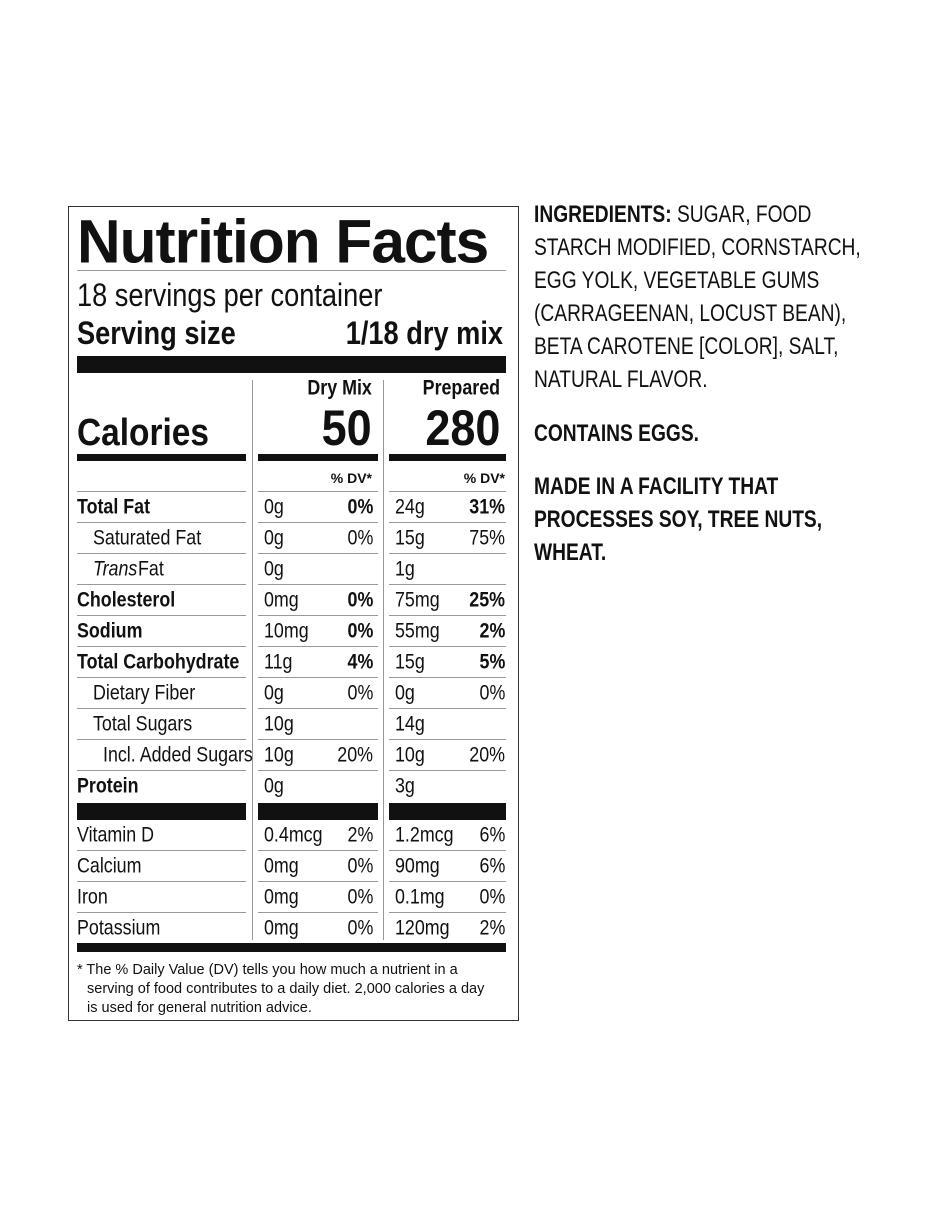  What do you see at coordinates (487, 538) in the screenshot?
I see `daily-value: 75%` at bounding box center [487, 538].